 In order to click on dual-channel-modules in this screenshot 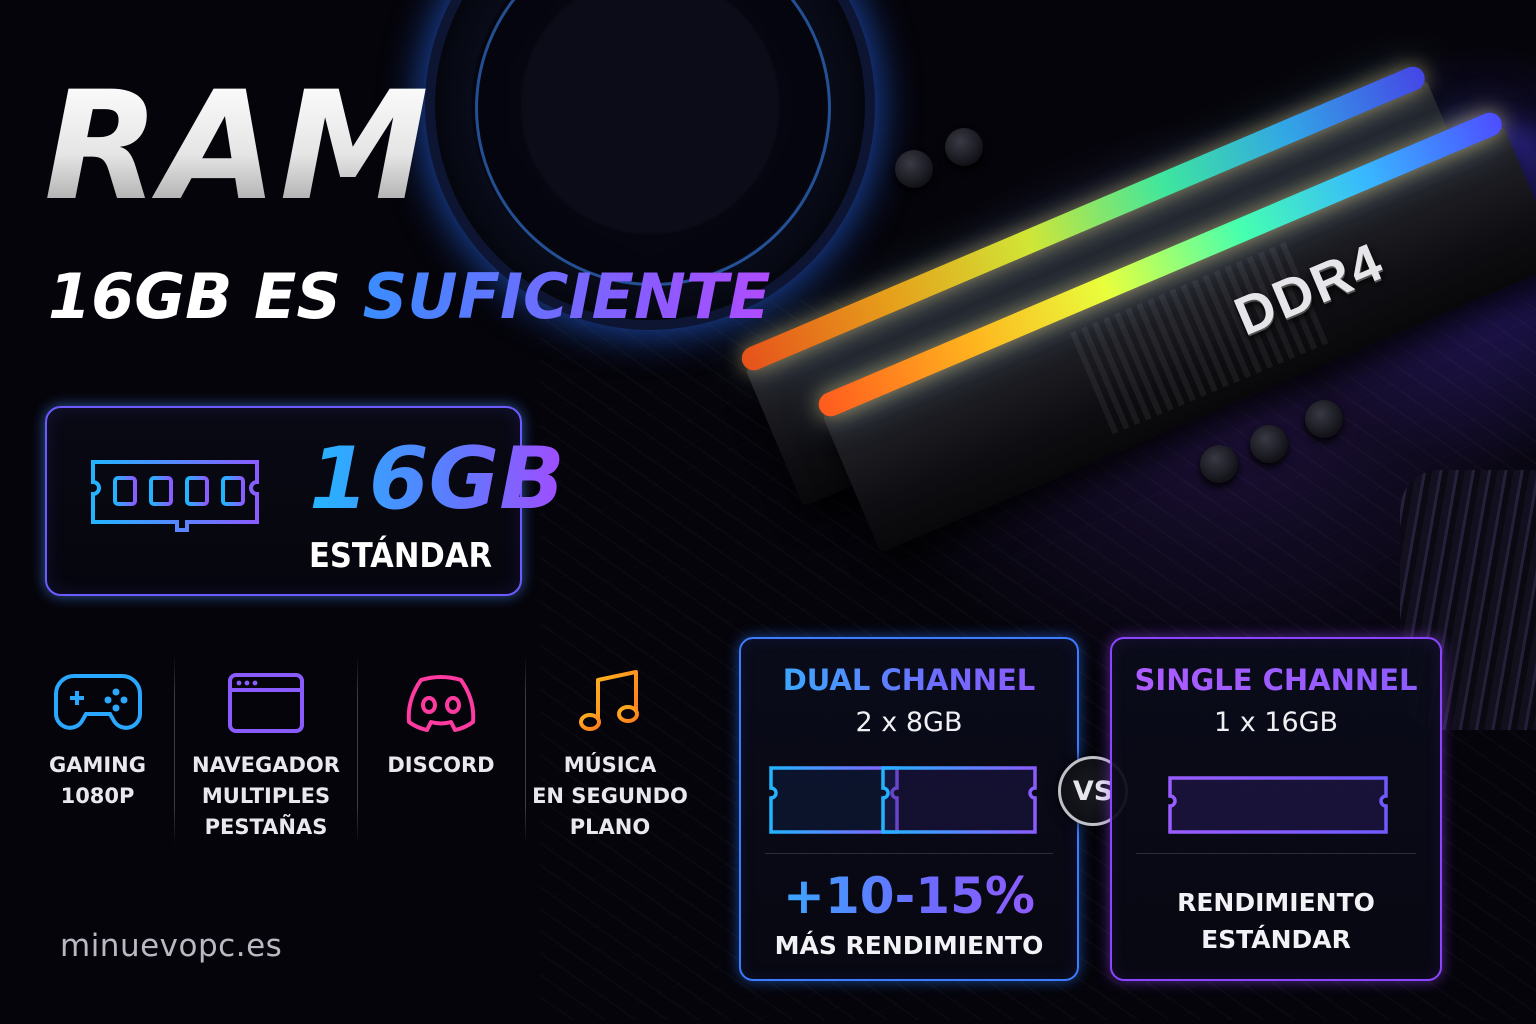, I will do `click(909, 807)`.